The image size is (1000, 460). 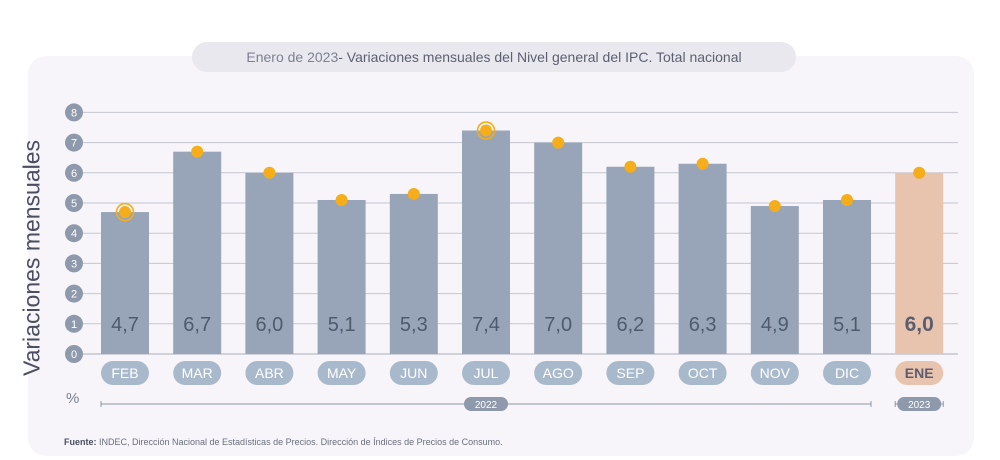 What do you see at coordinates (73, 398) in the screenshot?
I see `unit-label: %` at bounding box center [73, 398].